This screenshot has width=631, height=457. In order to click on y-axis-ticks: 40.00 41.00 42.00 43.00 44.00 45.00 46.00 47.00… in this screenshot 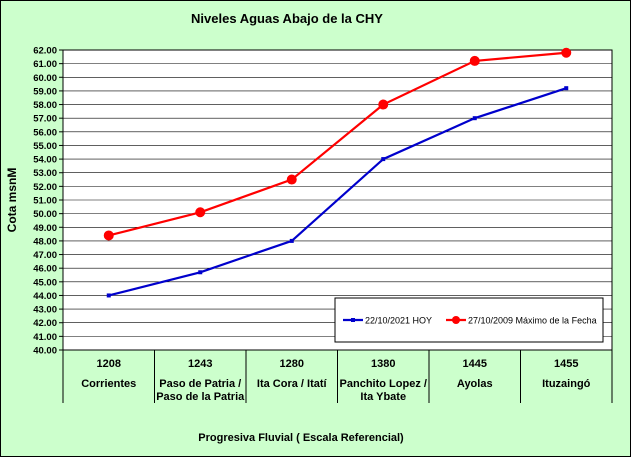, I will do `click(48, 201)`.